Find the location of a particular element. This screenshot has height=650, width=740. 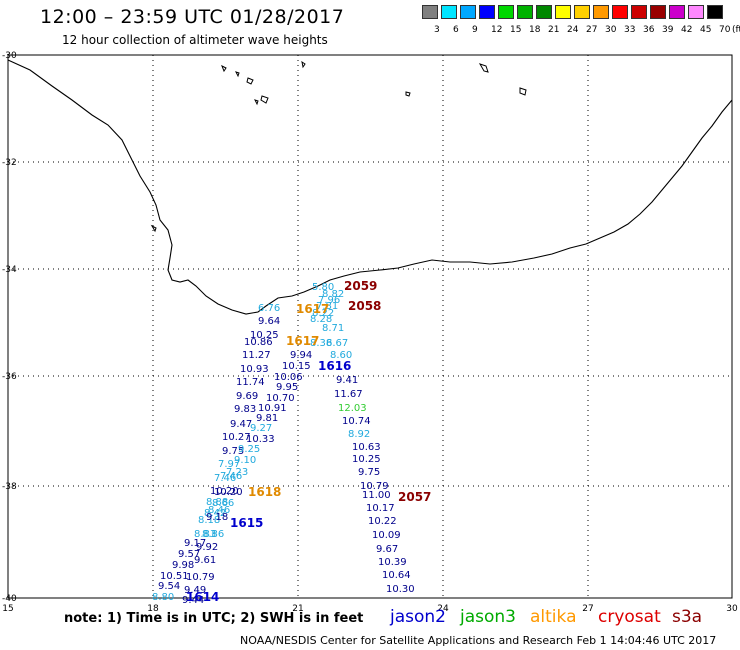

wave-height-value: 8.42 is located at coordinates (215, 513).